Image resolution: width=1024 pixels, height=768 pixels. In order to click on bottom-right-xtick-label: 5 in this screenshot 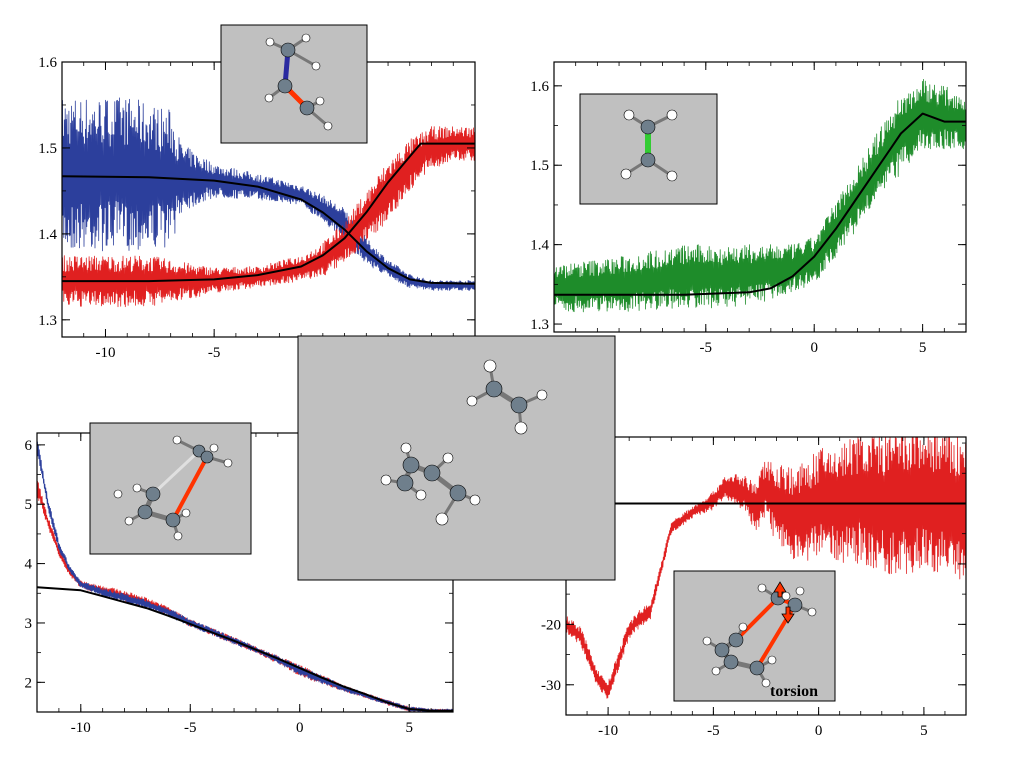, I will do `click(924, 731)`.